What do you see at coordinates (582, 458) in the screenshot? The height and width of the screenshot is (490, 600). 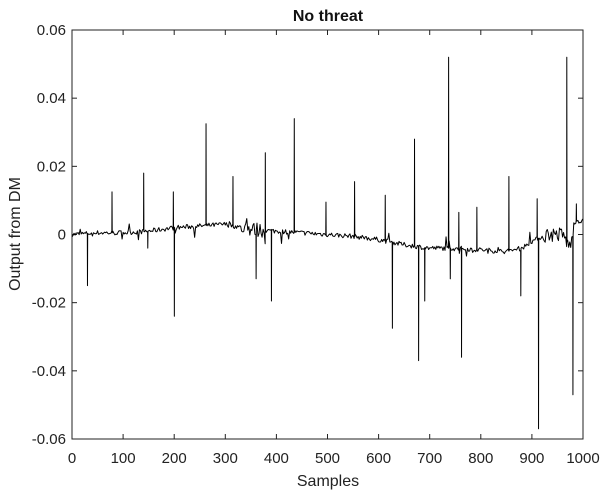 I see `x-tick-label: 1000` at bounding box center [582, 458].